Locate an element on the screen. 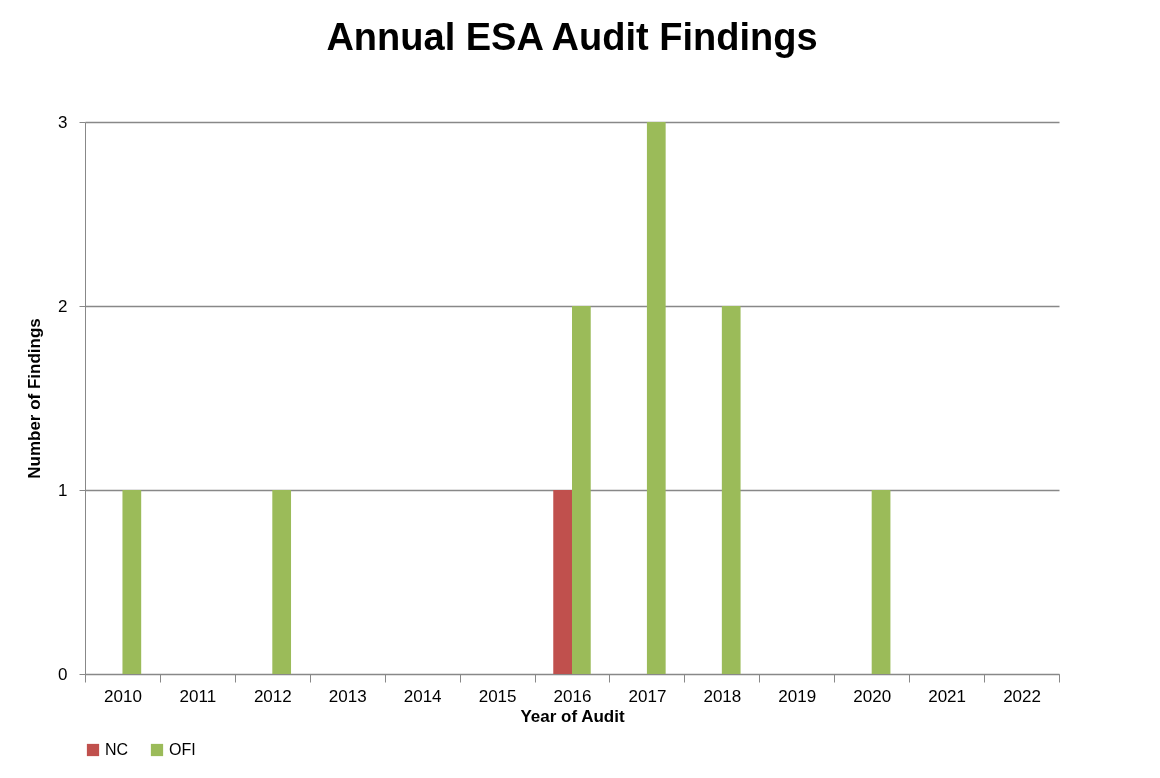 The height and width of the screenshot is (778, 1160). y-tick-label: 2 is located at coordinates (63, 306).